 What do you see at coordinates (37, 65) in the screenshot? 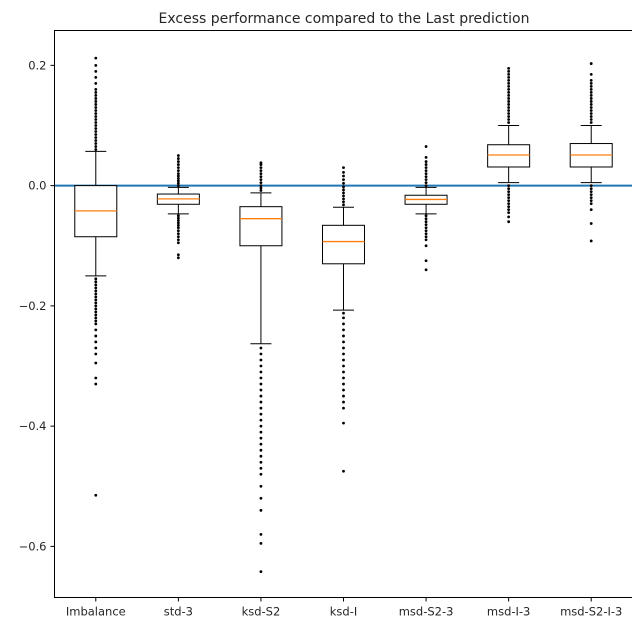
I see `y-tick-label: 0.2` at bounding box center [37, 65].